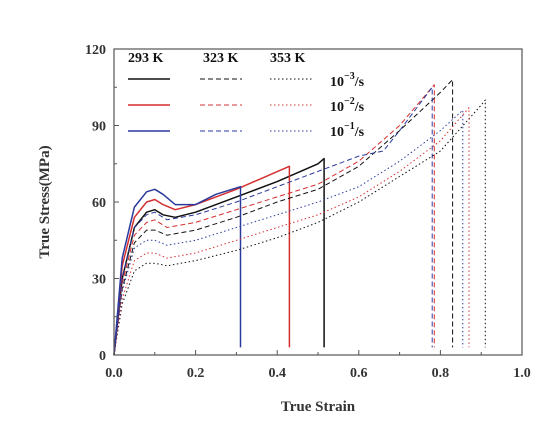  I want to click on legend-rate-1e-3-exp: −3, so click(349, 76).